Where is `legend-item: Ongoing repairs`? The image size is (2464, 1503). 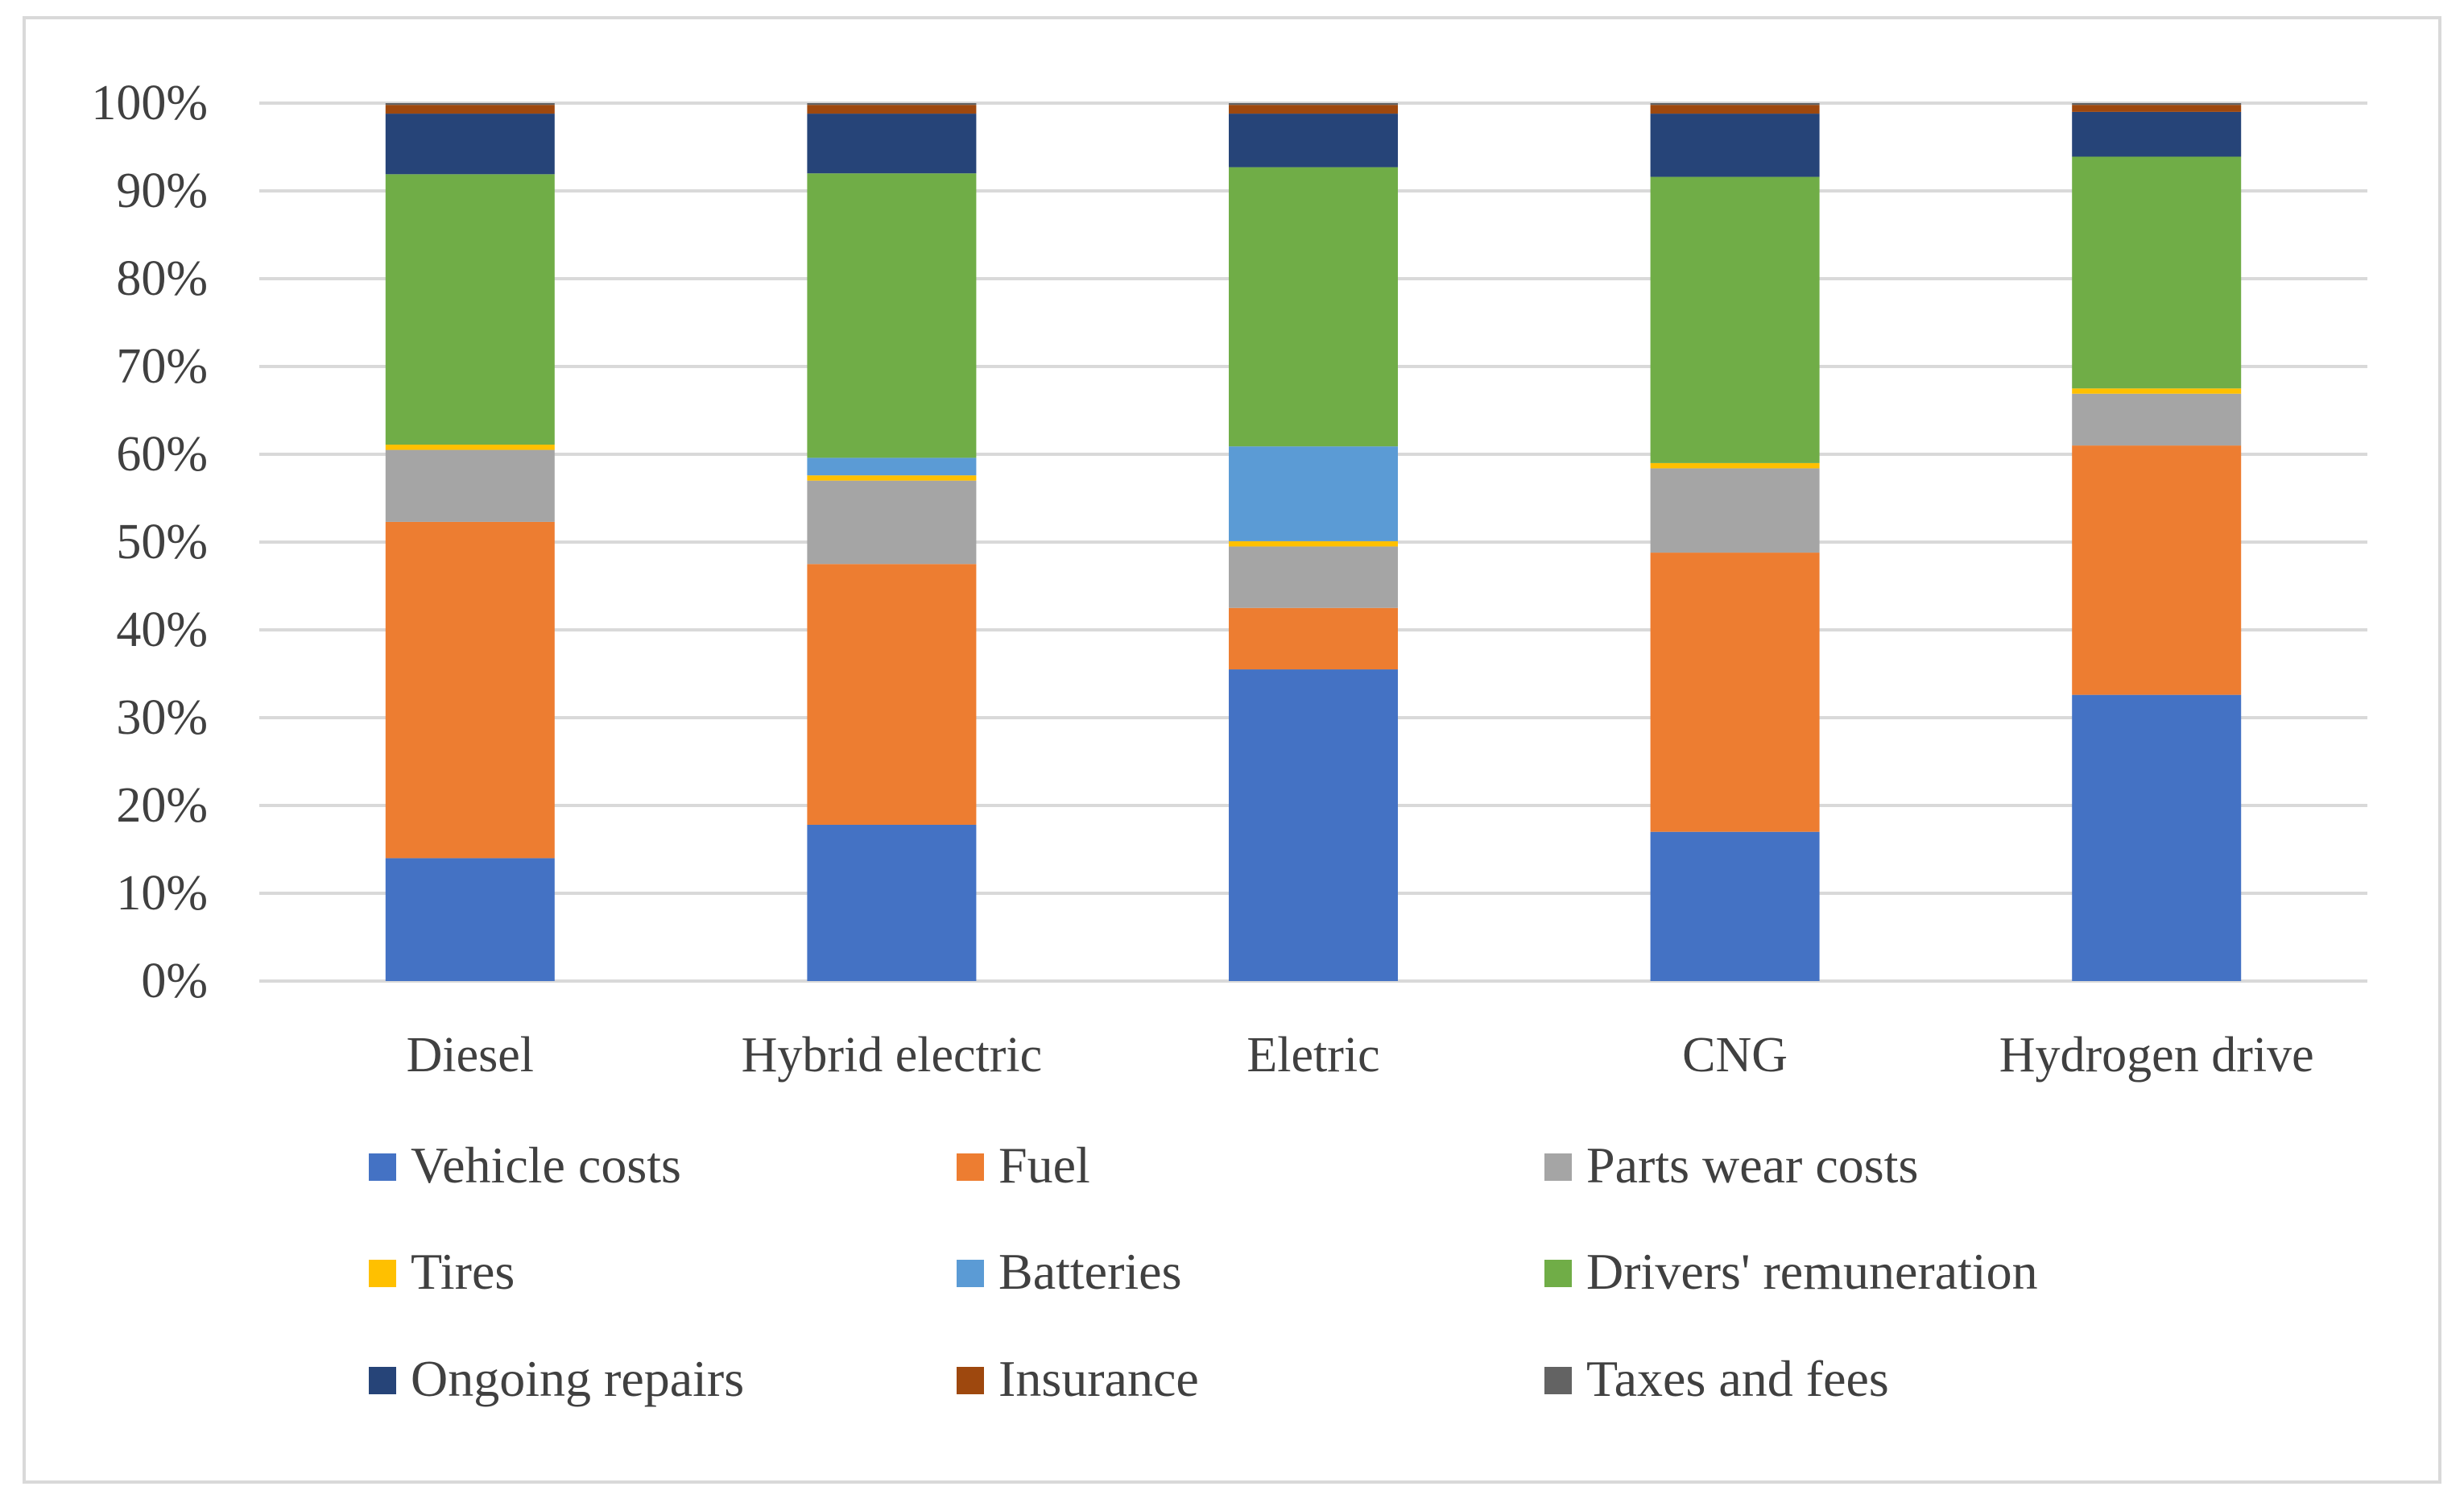
legend-item: Ongoing repairs is located at coordinates (556, 1378).